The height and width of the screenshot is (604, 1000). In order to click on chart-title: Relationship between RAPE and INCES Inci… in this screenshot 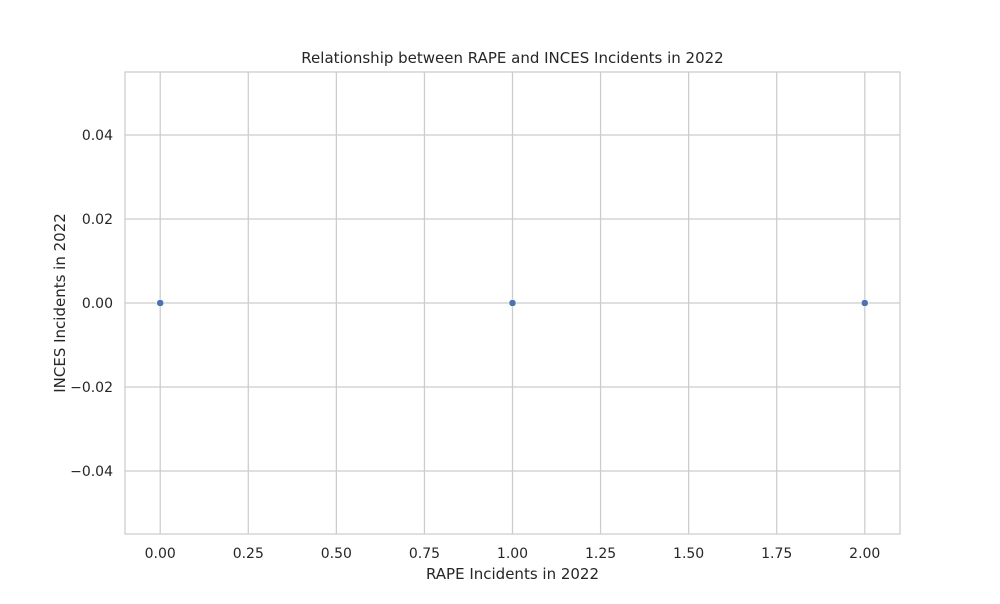, I will do `click(512, 58)`.